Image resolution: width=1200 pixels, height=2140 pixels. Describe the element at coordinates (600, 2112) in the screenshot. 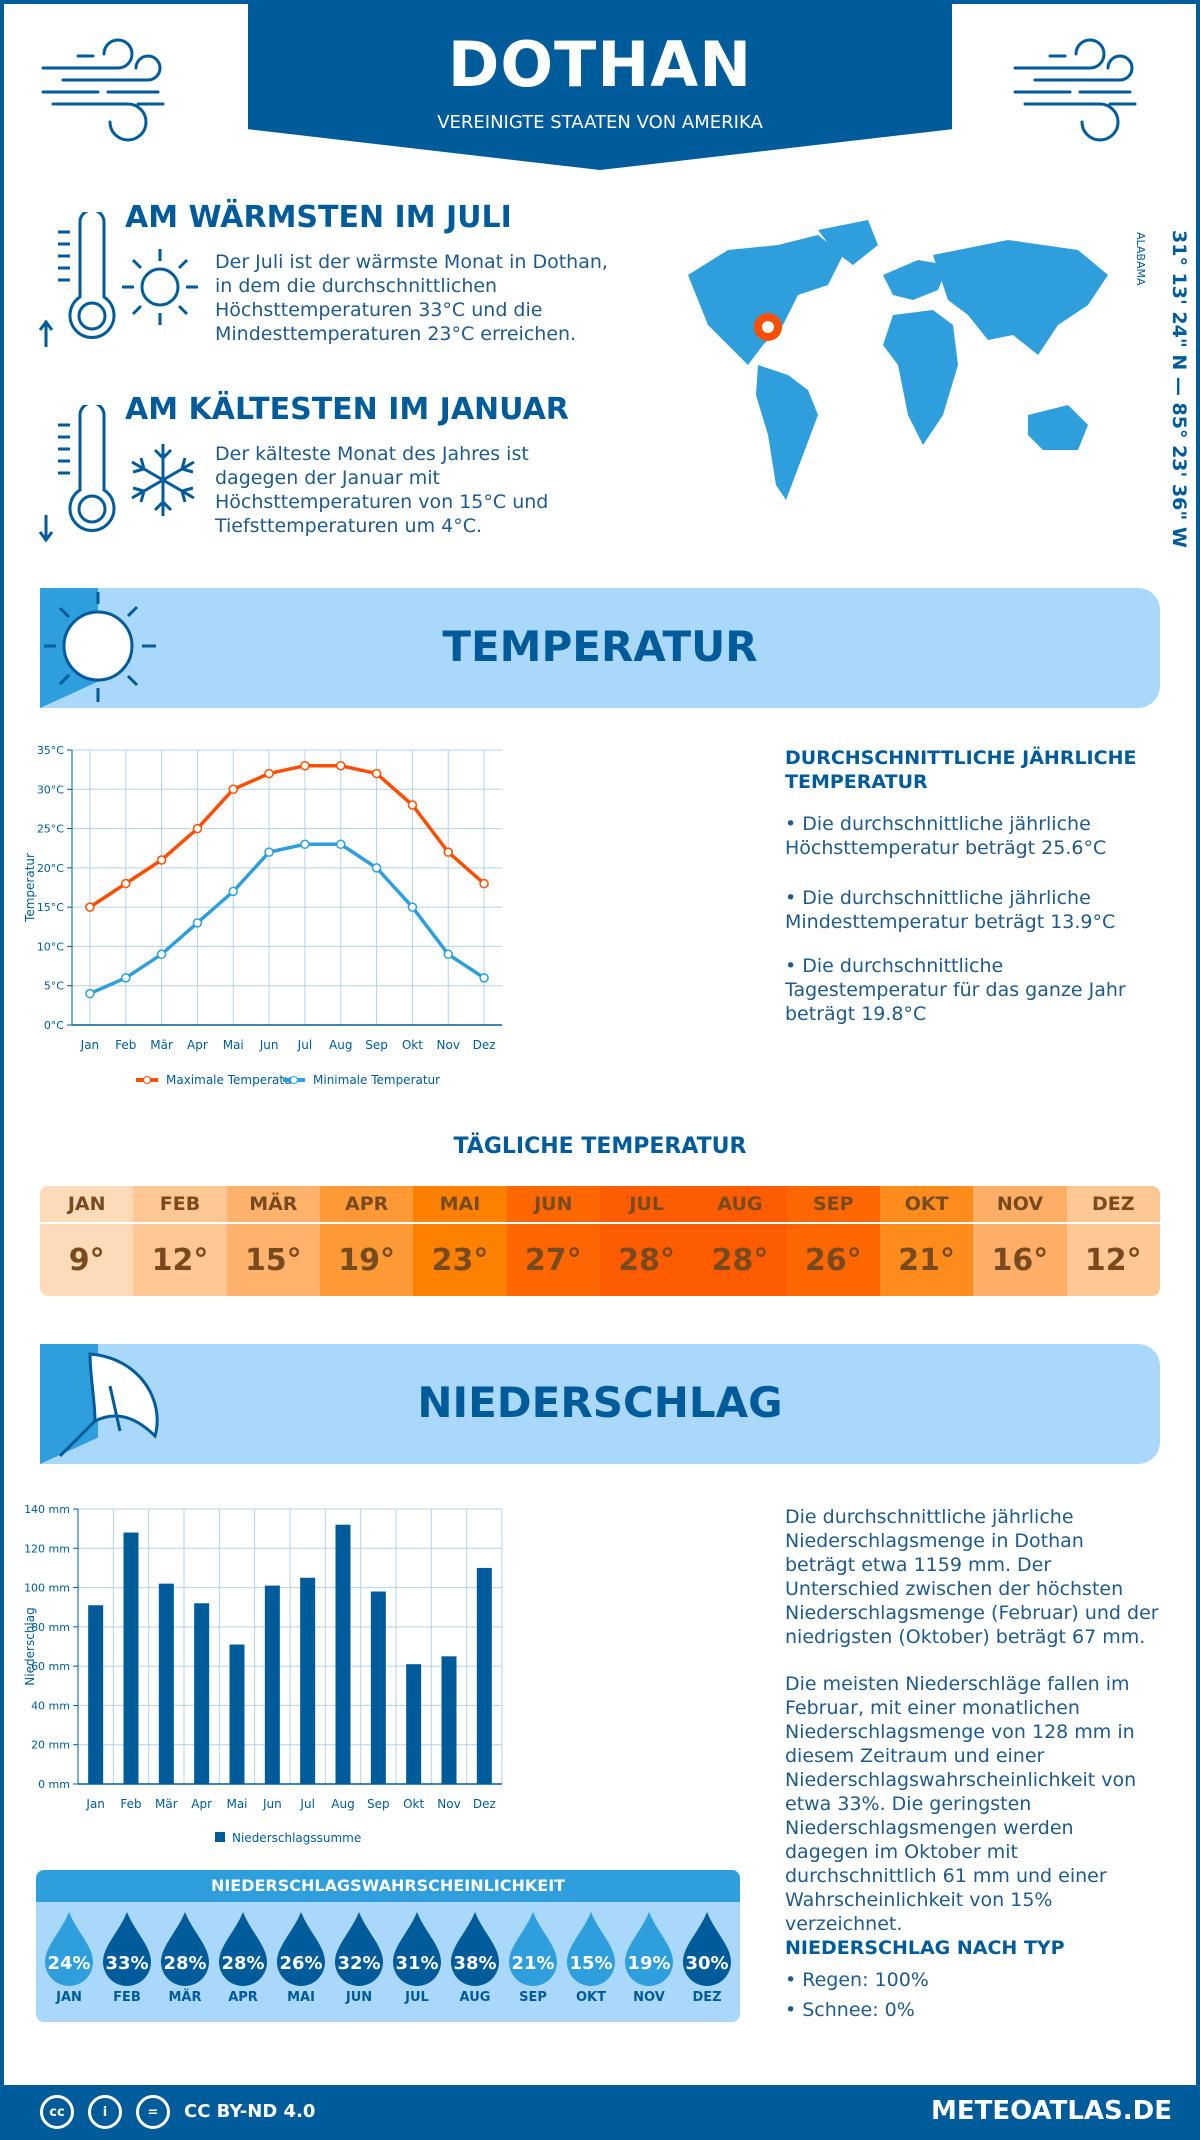

I see `footer` at that location.